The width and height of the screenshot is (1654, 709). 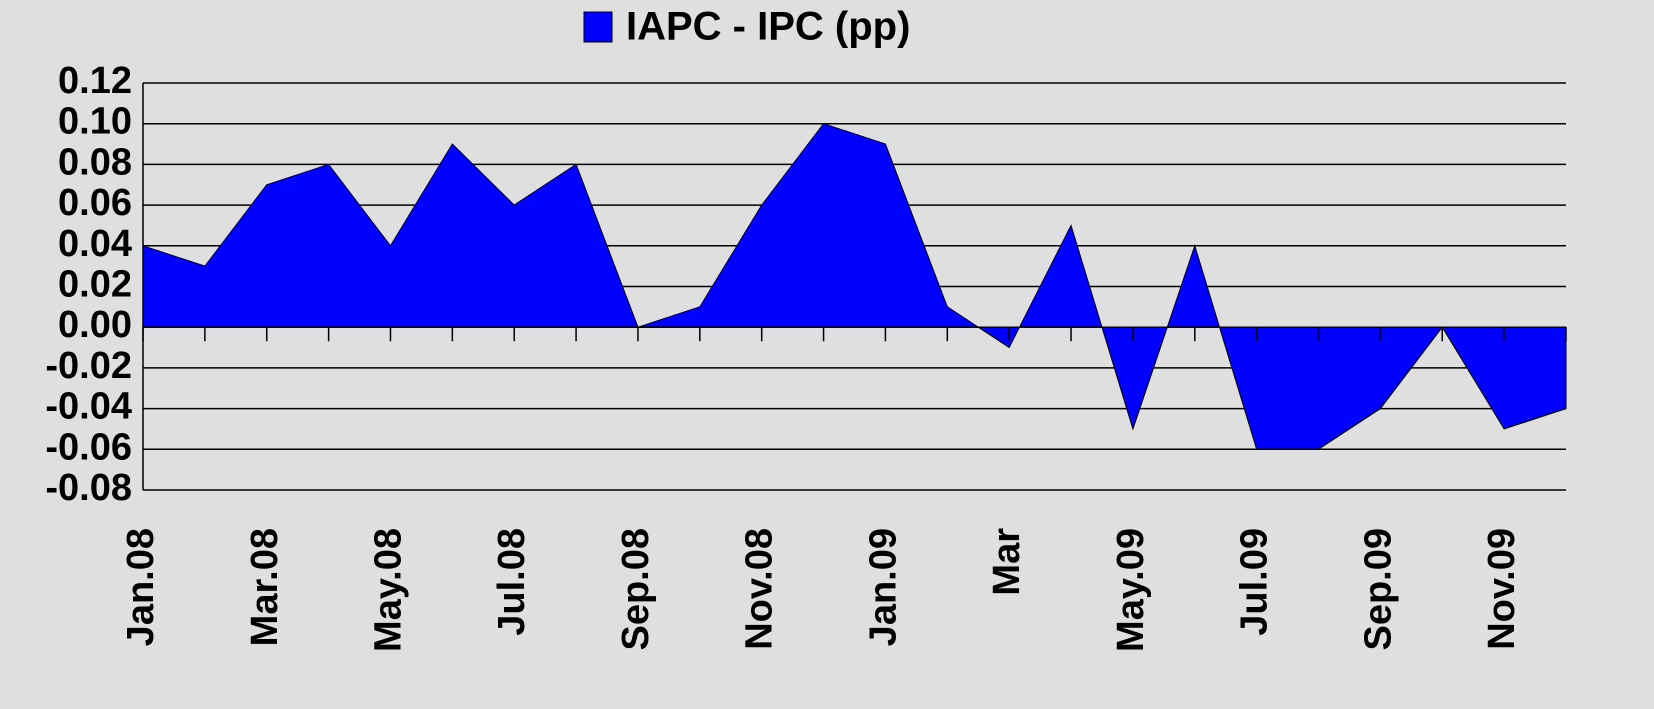 I want to click on x-tick-label: May.08, so click(x=389, y=590).